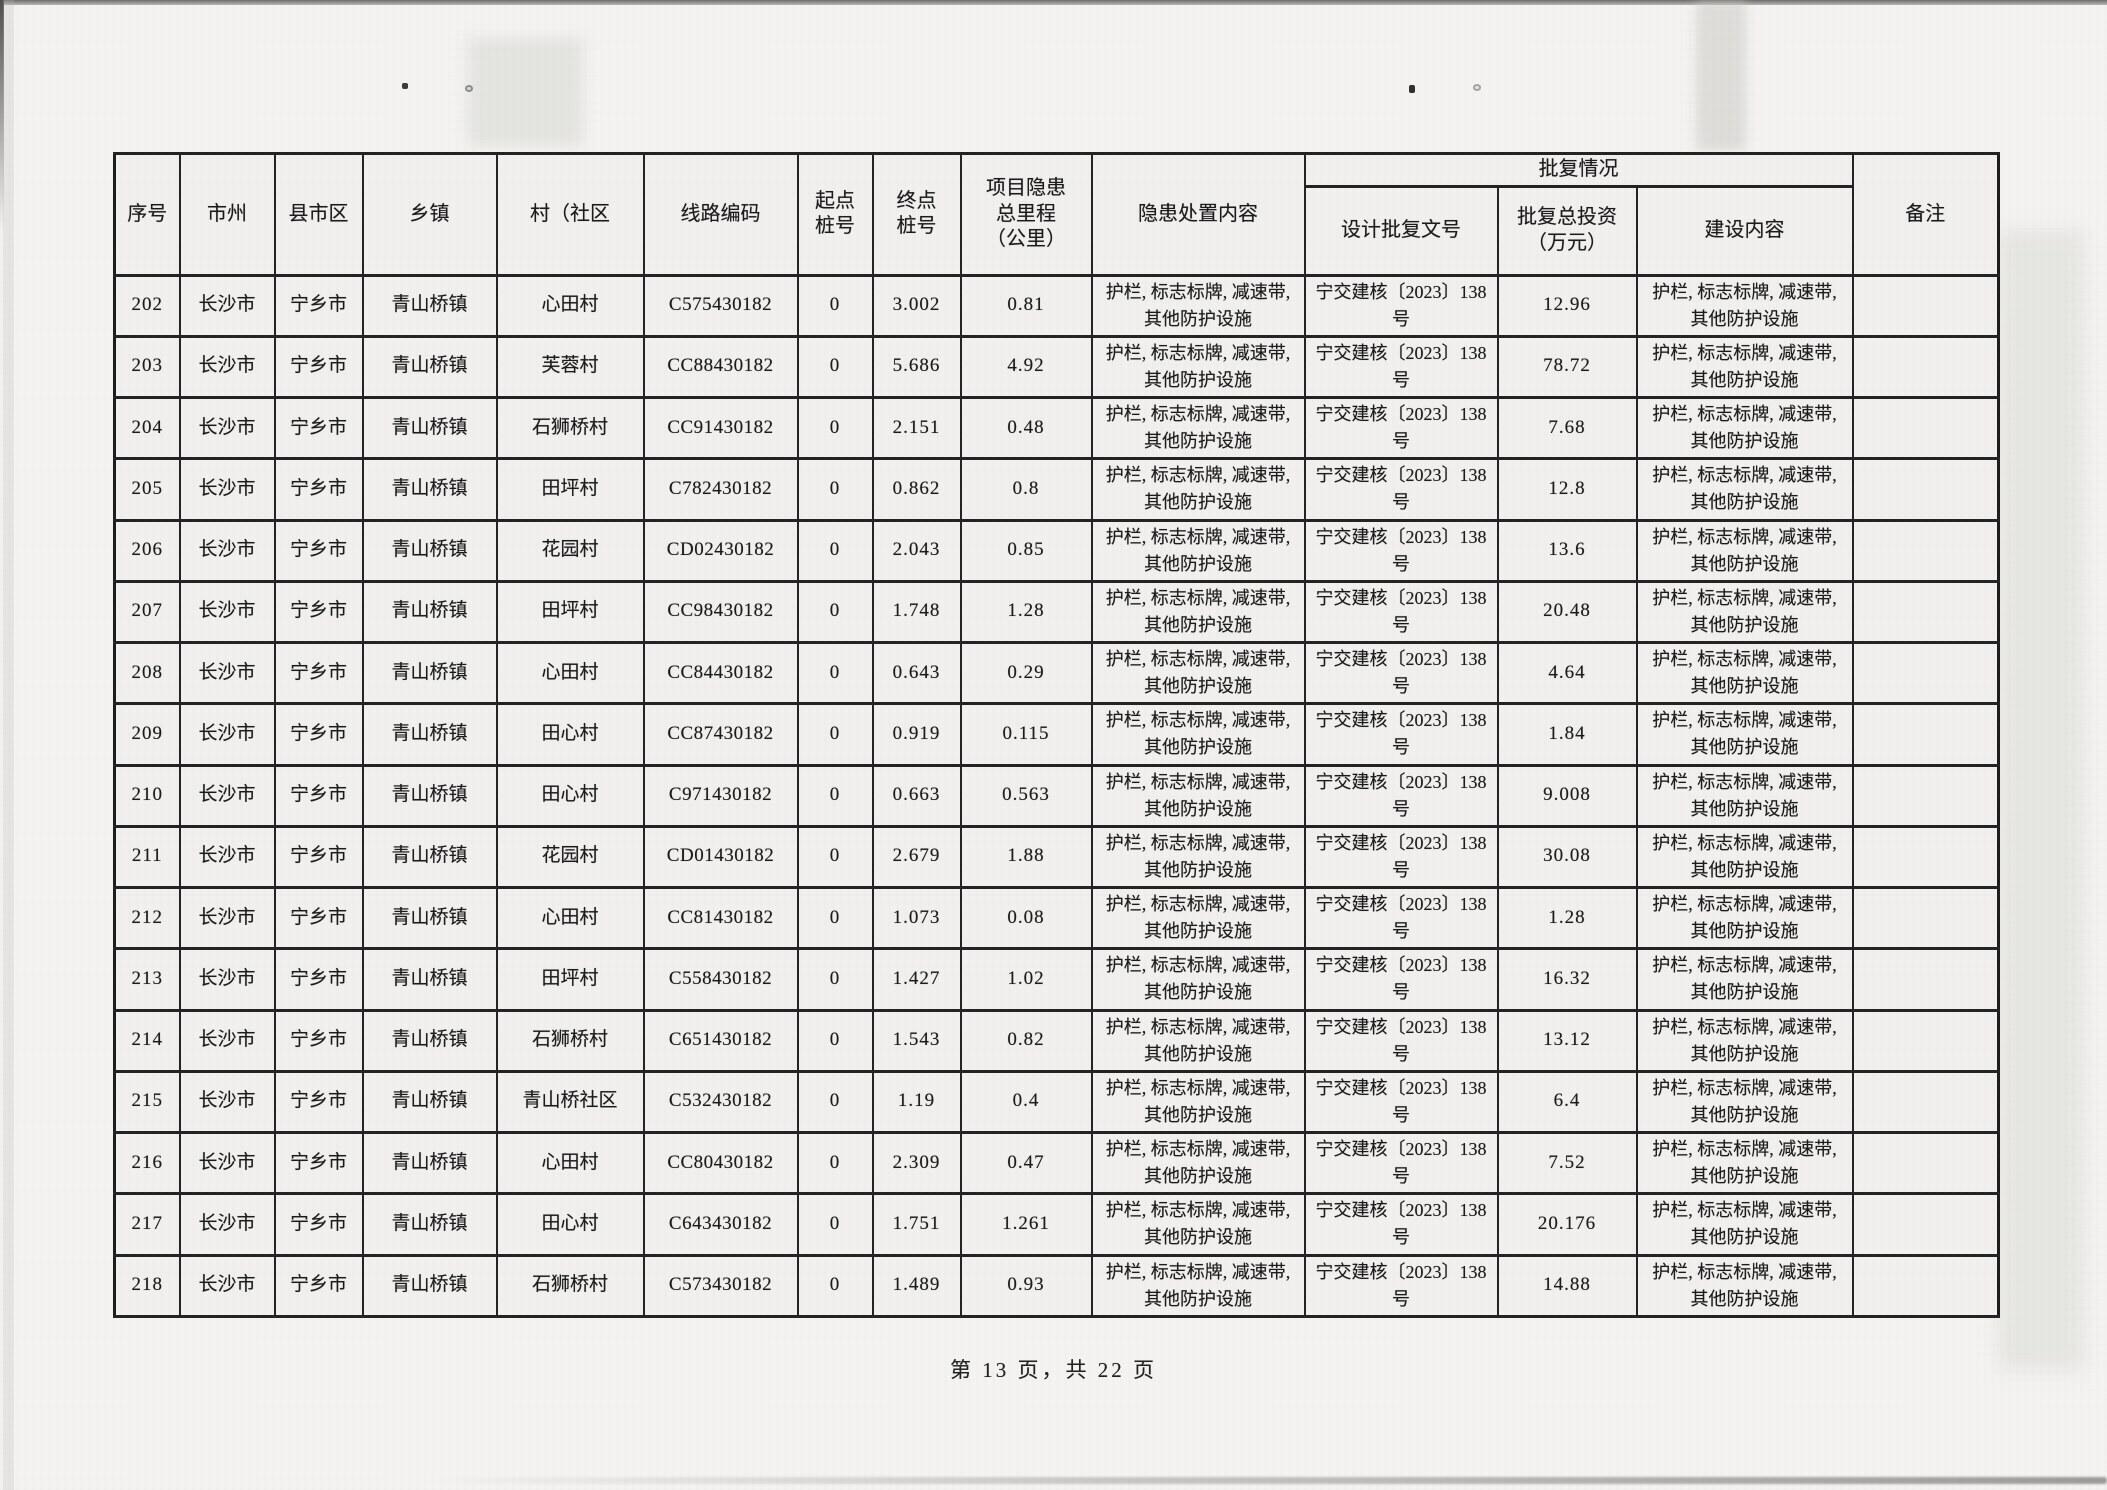 Image resolution: width=2107 pixels, height=1490 pixels. I want to click on cell-mileage: 0.563, so click(1026, 795).